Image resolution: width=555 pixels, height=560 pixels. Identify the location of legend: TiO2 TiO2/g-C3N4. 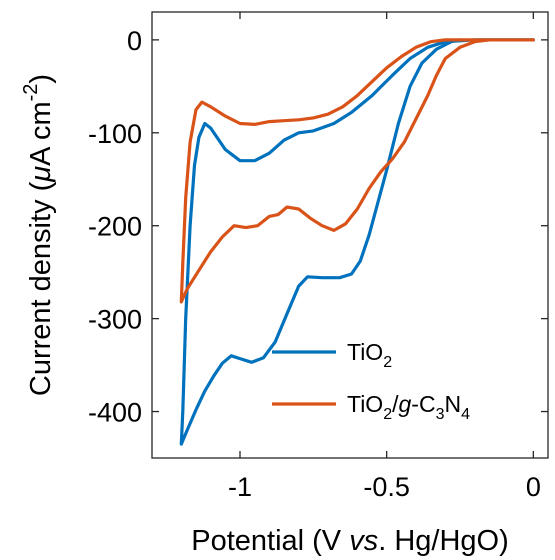
(371, 381).